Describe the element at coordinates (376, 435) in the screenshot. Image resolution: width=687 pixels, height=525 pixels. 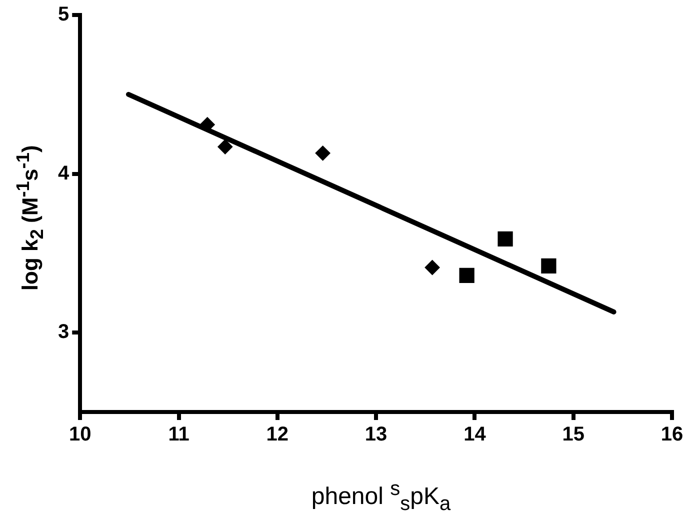
I see `x-tick-label: 13` at that location.